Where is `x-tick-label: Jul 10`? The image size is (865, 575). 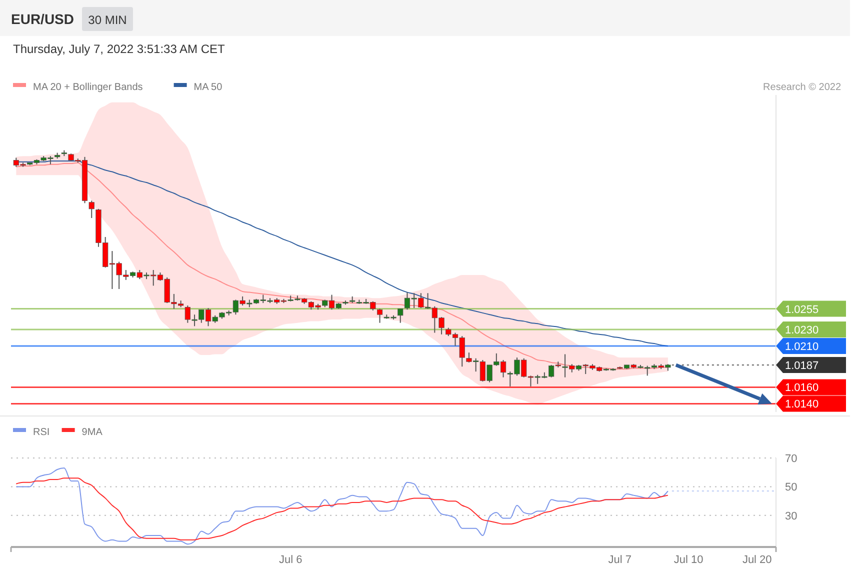
x-tick-label: Jul 10 is located at coordinates (689, 560).